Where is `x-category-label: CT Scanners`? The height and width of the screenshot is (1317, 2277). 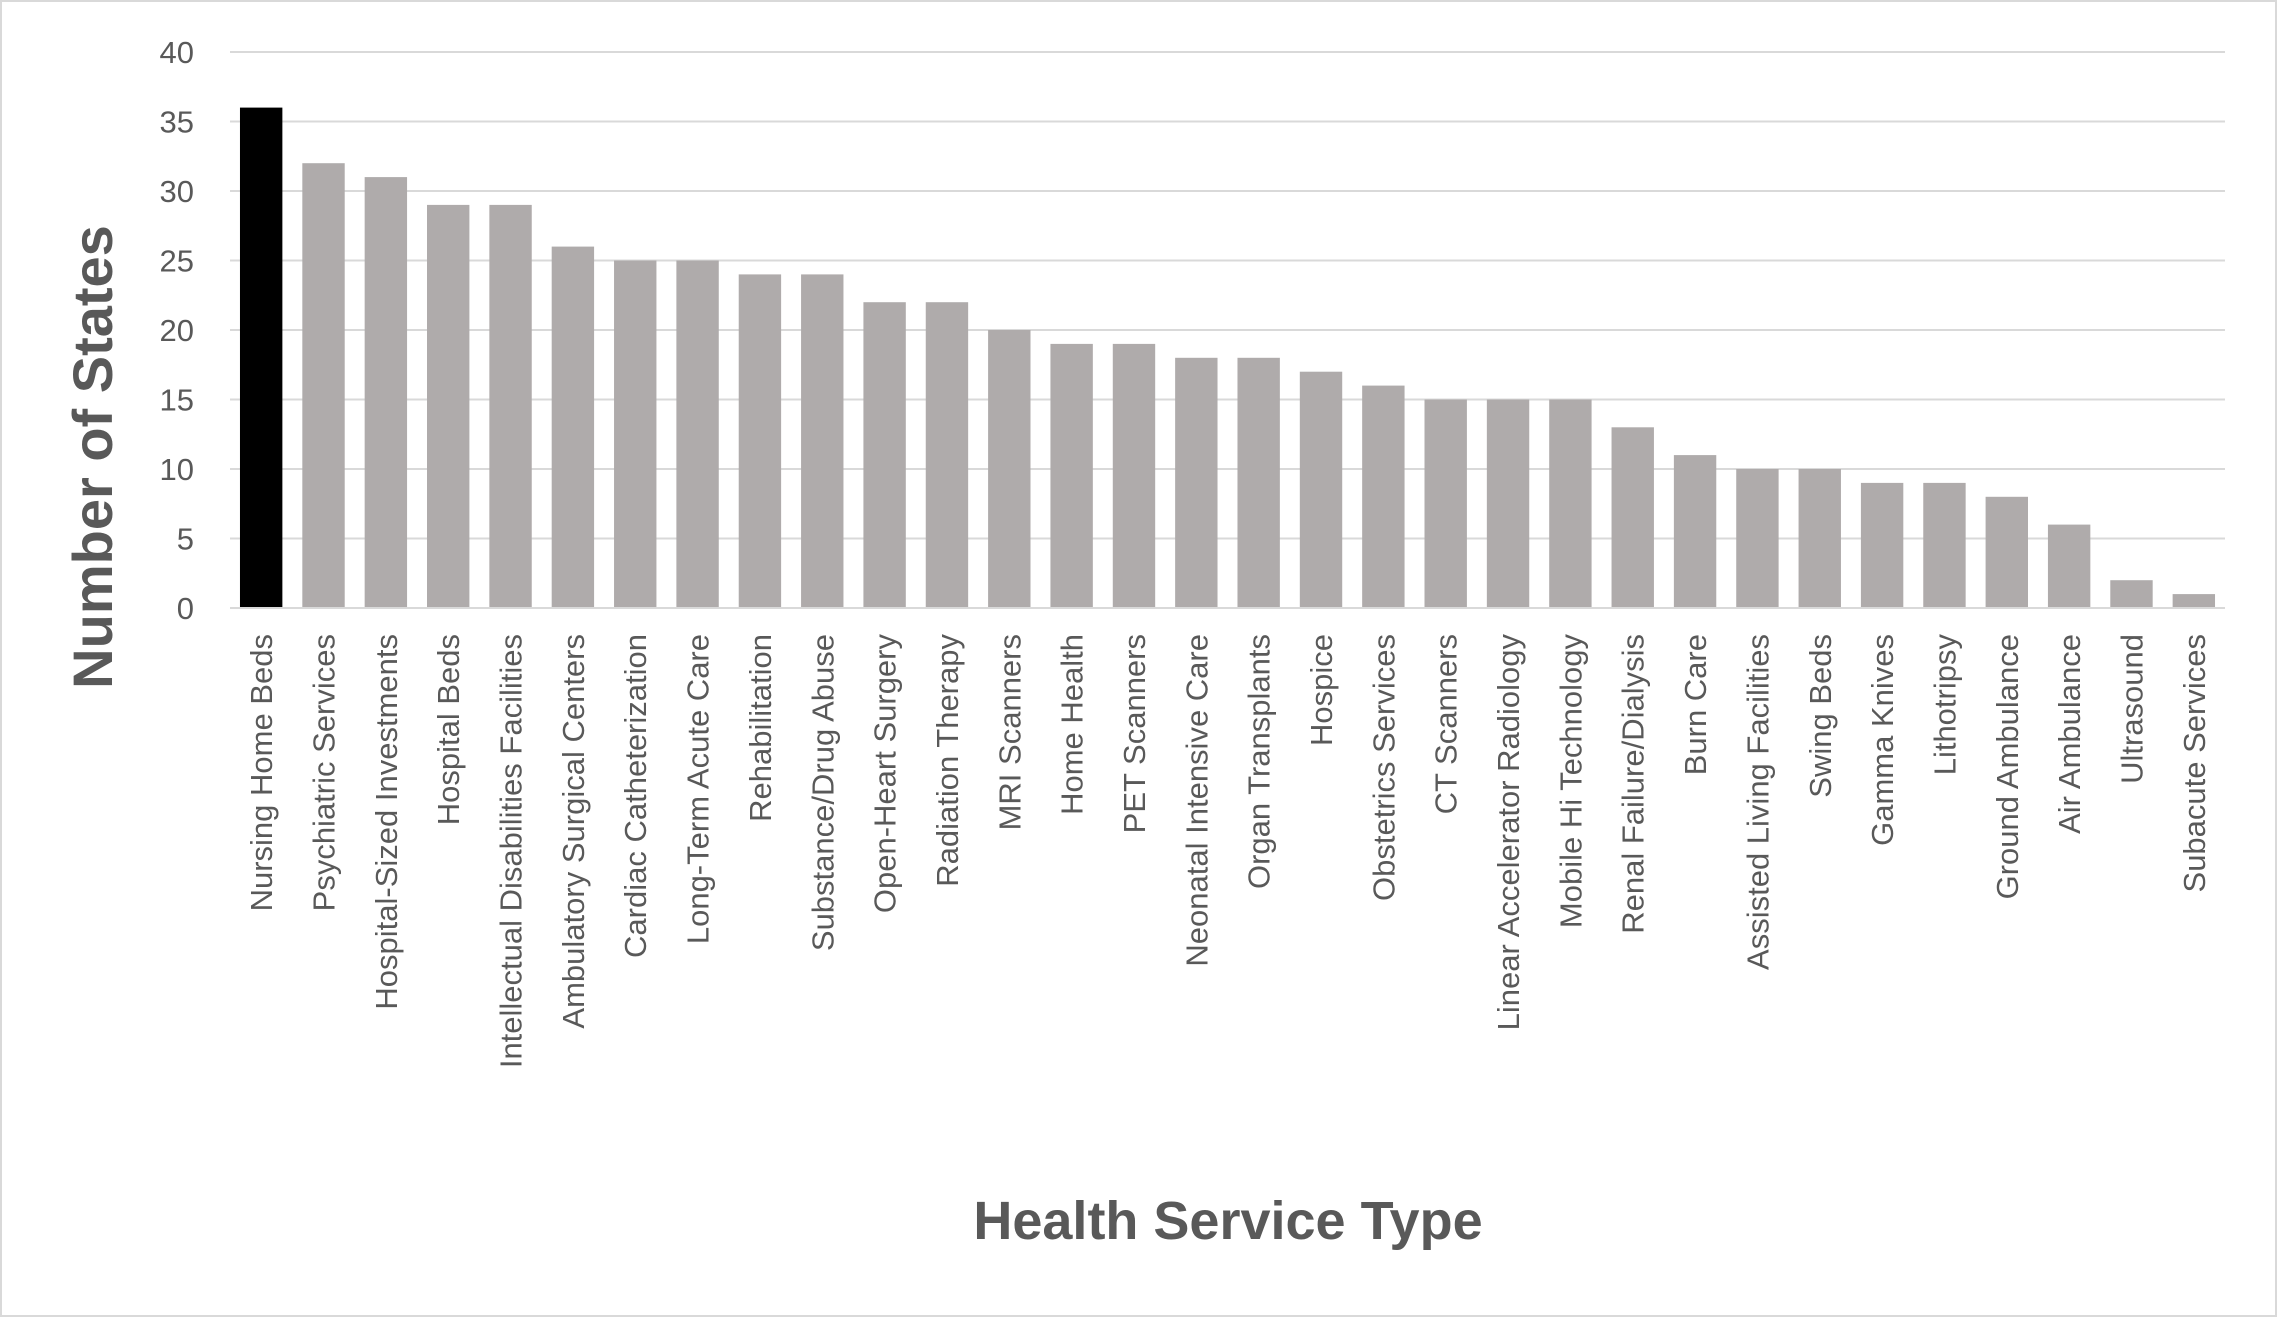
x-category-label: CT Scanners is located at coordinates (1446, 724).